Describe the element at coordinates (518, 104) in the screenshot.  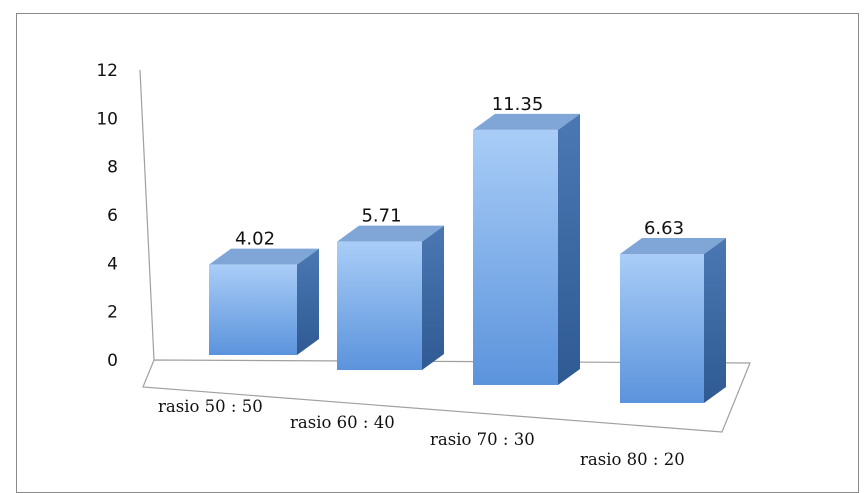
I see `data-label: 11.35` at that location.